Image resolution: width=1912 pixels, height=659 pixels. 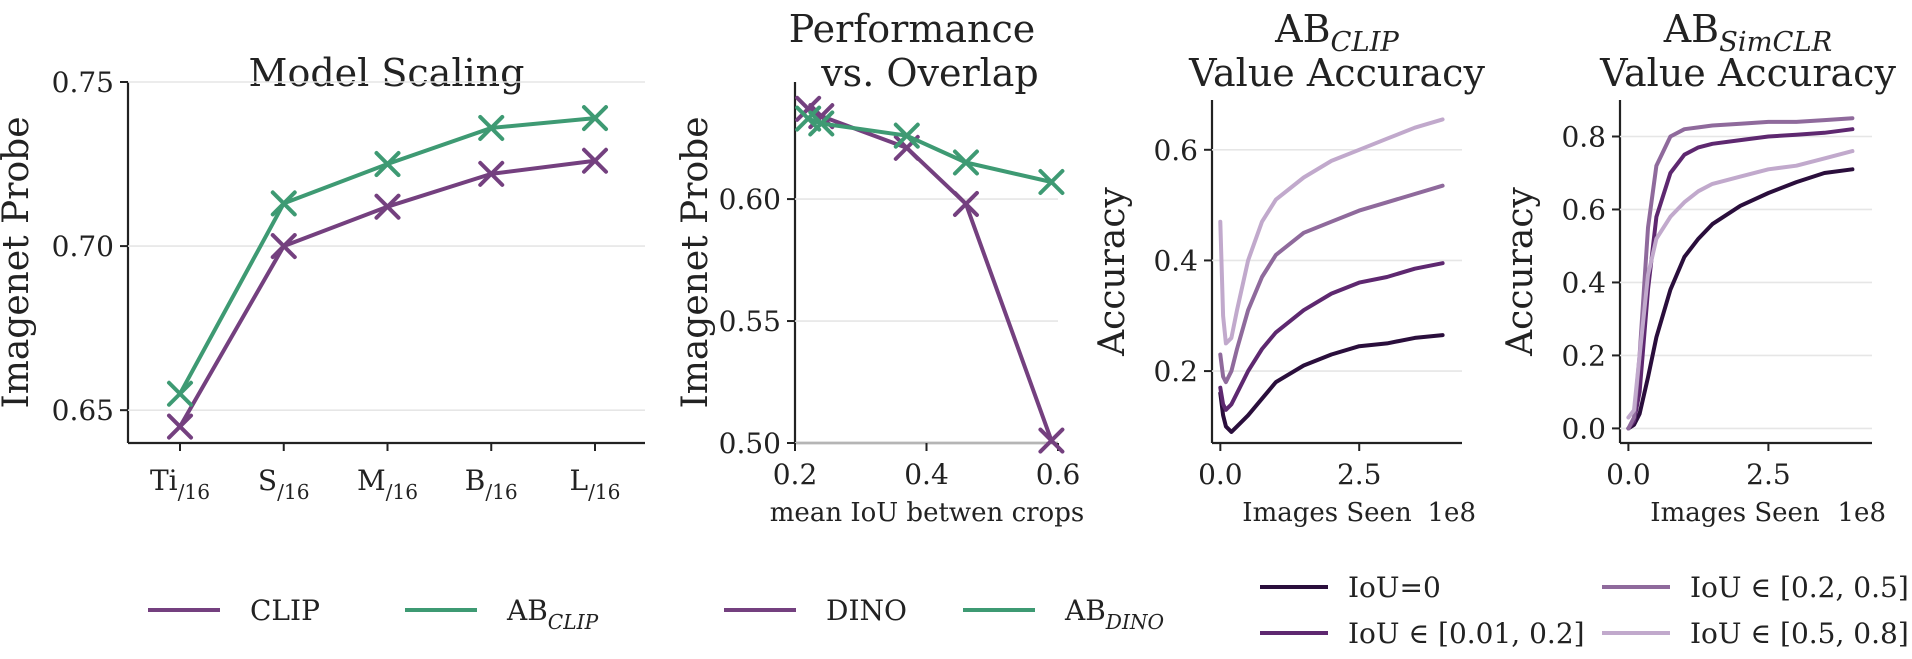 I want to click on xtick-label-1-3: B/16, so click(x=491, y=484).